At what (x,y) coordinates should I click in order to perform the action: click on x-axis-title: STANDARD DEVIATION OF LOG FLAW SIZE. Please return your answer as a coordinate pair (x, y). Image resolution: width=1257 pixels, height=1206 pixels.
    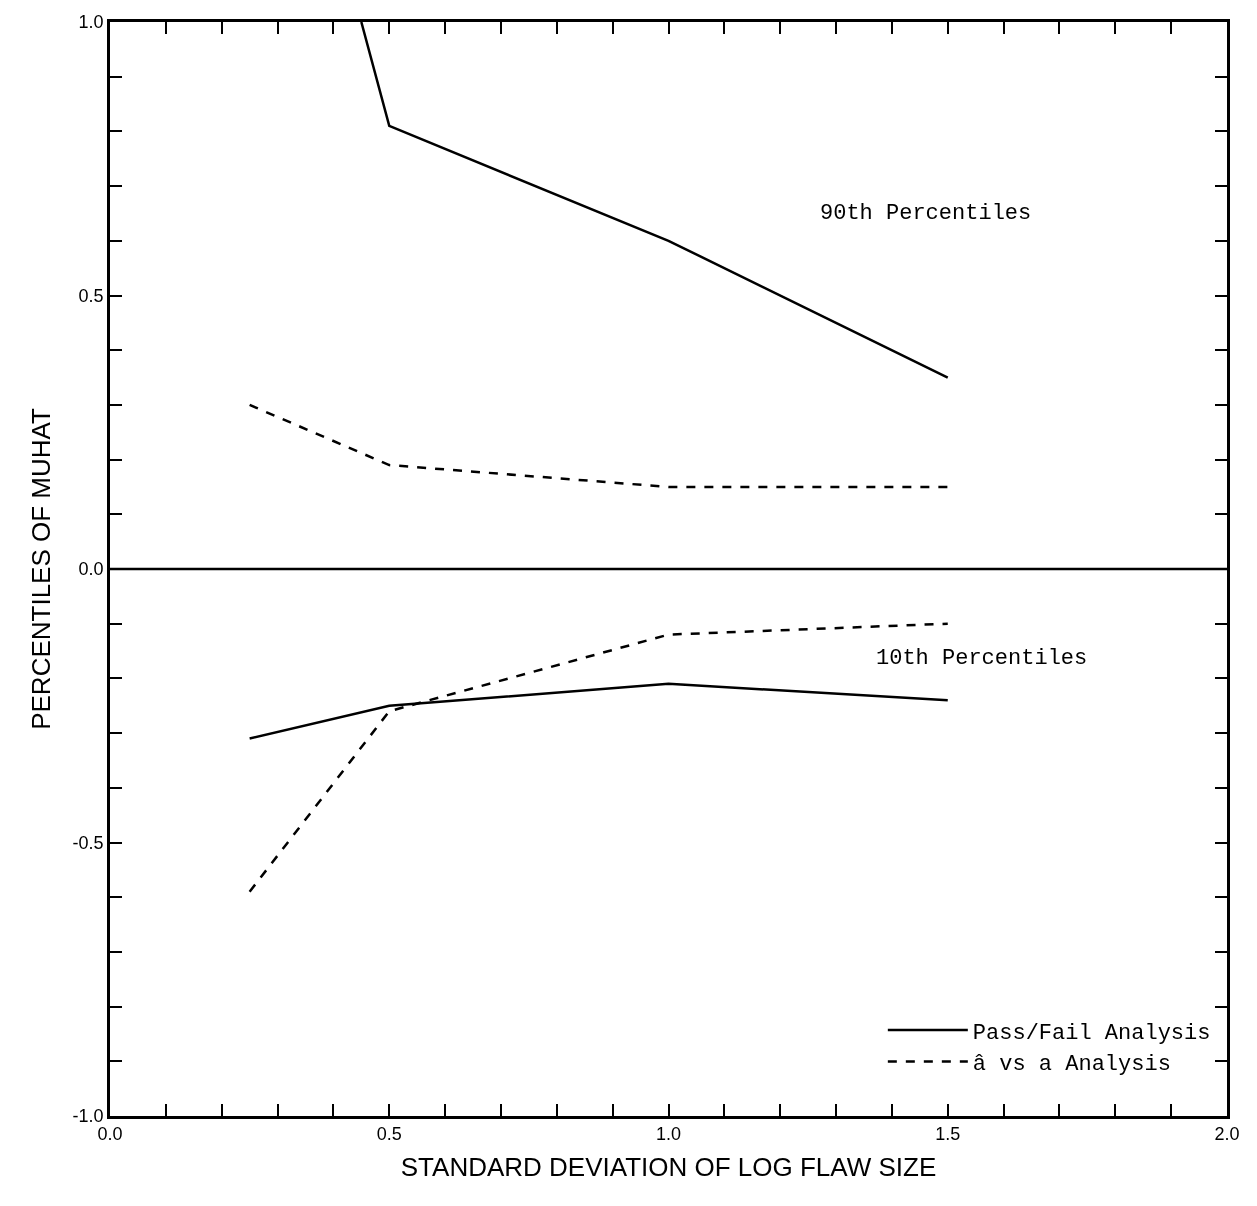
    Looking at the image, I should click on (668, 1167).